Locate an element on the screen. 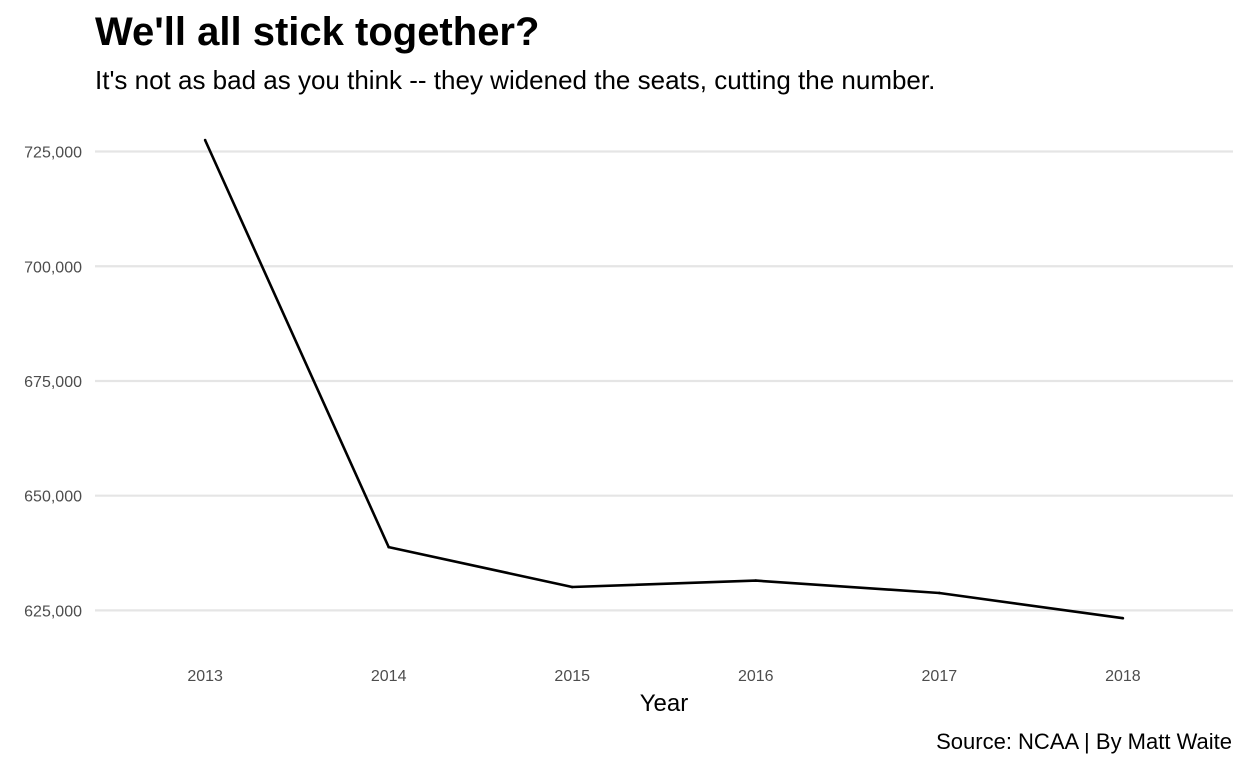 This screenshot has width=1248, height=768. chart-caption: Source: NCAA | By Matt Waite is located at coordinates (1084, 741).